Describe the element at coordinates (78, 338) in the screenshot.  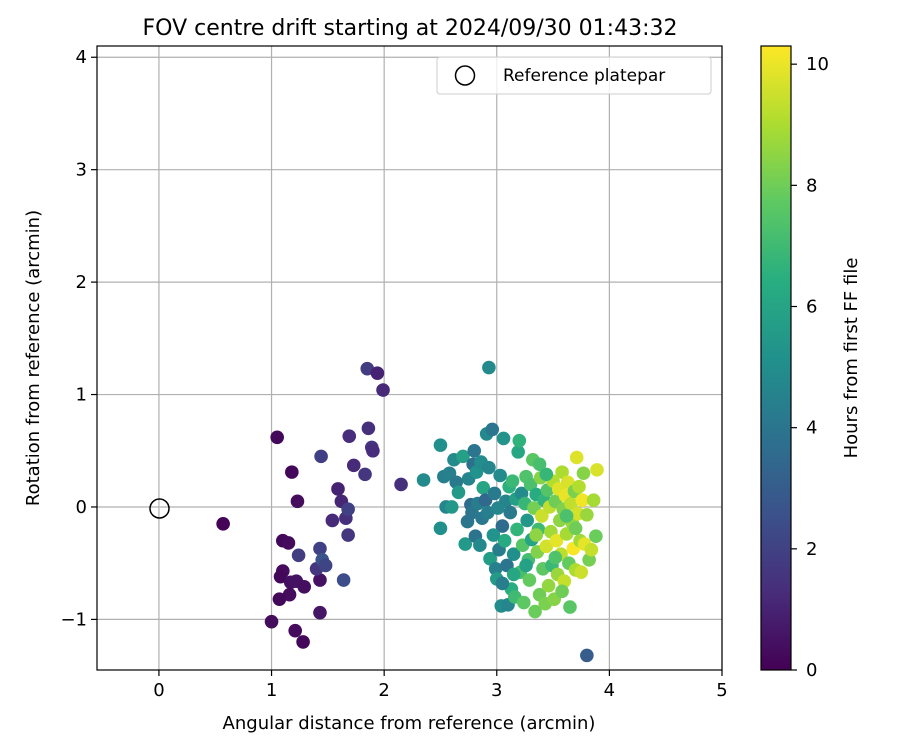
I see `y-axis-ticks: −1 0 1 2 3 4` at that location.